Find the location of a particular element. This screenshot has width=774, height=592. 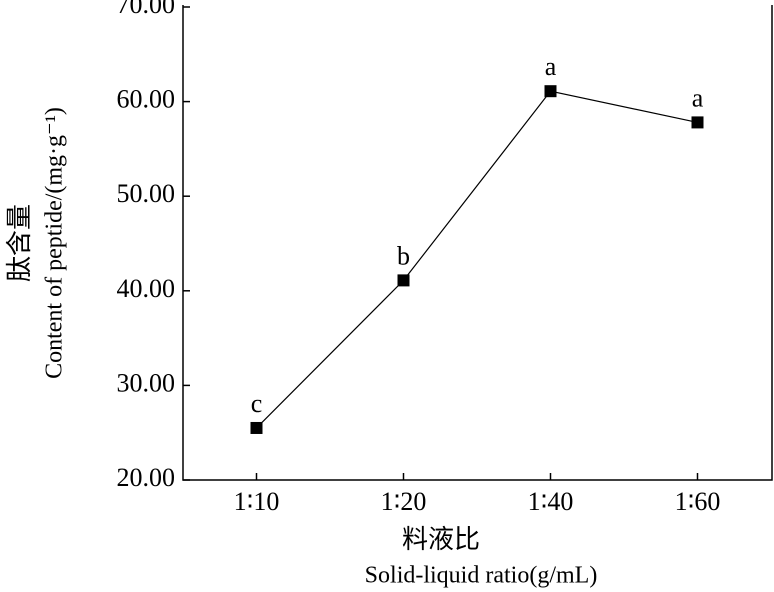

y-tick-label: 20.00 is located at coordinates (146, 477).